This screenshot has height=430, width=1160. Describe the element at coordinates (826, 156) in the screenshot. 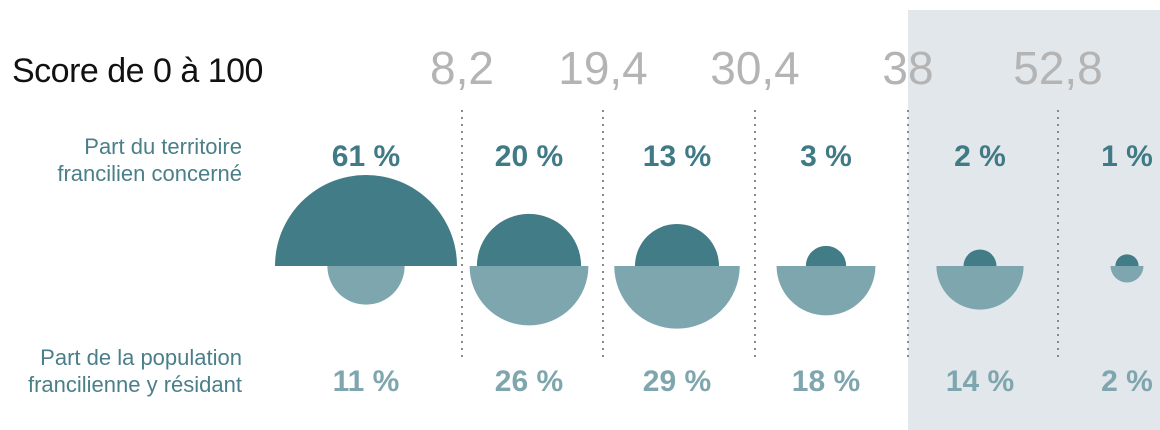

I see `territory-percentage: 3 %` at that location.